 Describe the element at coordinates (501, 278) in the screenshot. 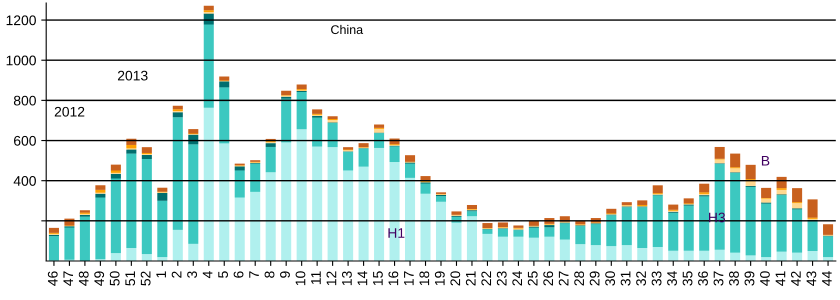

I see `x-tick-label: 23` at that location.